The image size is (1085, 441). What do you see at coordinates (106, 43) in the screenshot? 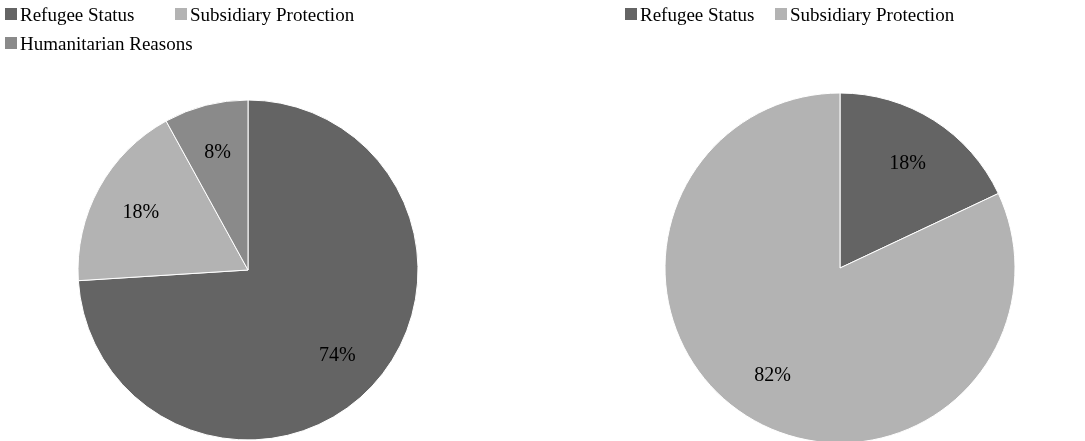
I see `legend-label: Humanitarian Reasons` at bounding box center [106, 43].